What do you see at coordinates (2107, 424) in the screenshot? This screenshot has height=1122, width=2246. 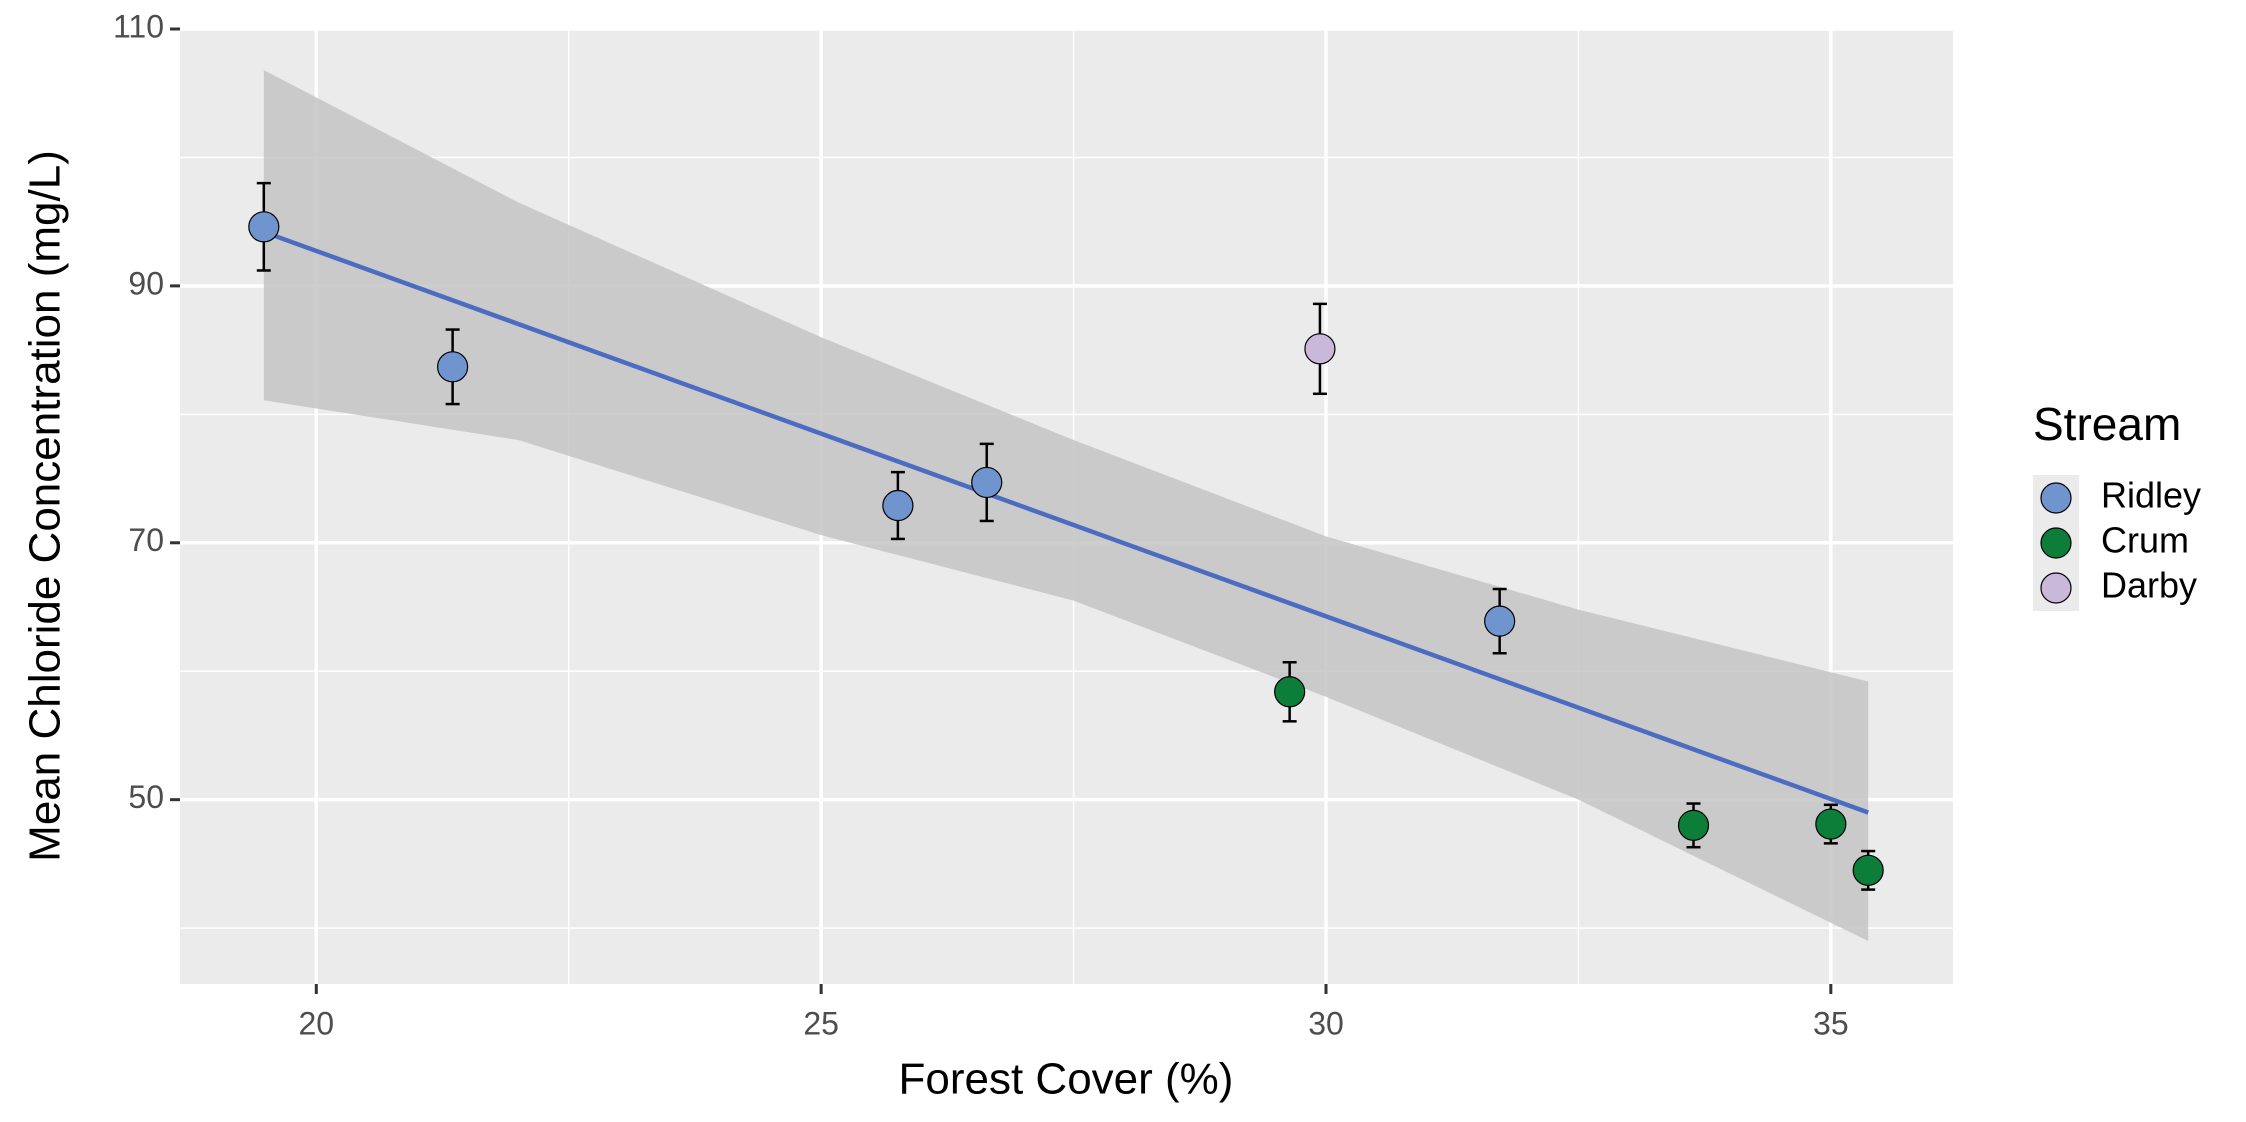 I see `legend-title: Stream` at bounding box center [2107, 424].